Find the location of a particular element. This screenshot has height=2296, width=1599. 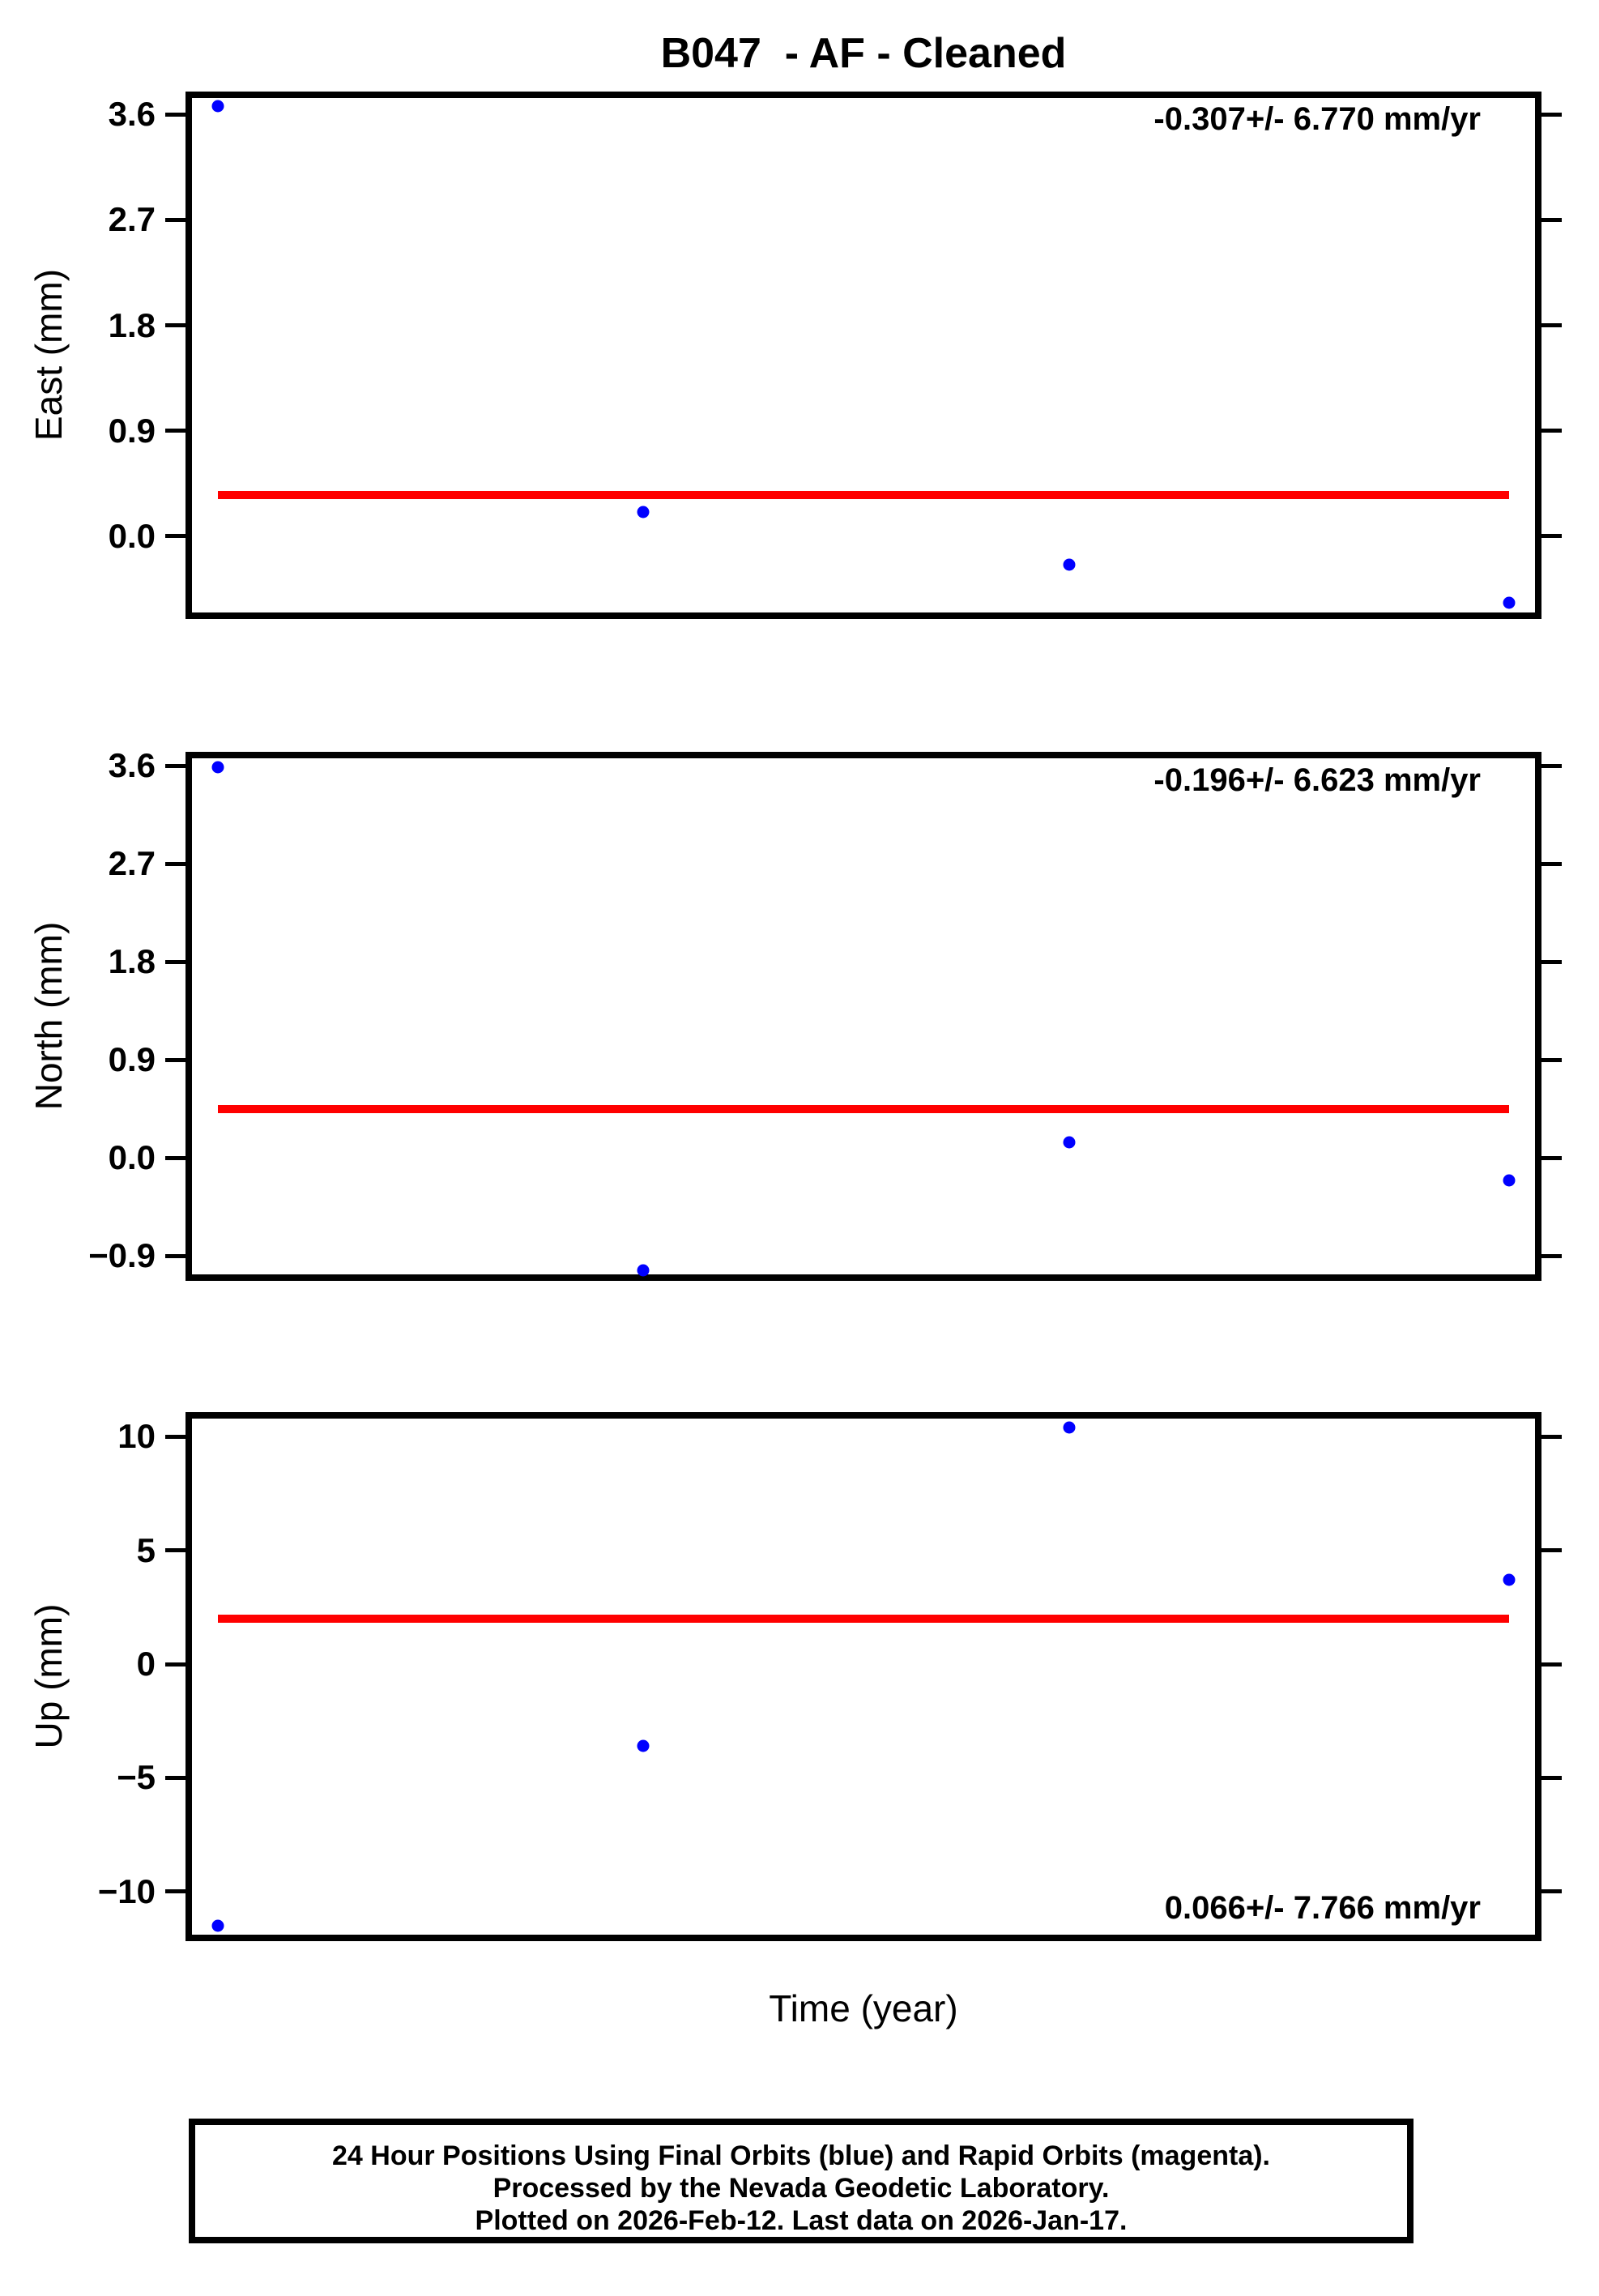

page-title: B047 - AF - Cleaned is located at coordinates (863, 54).